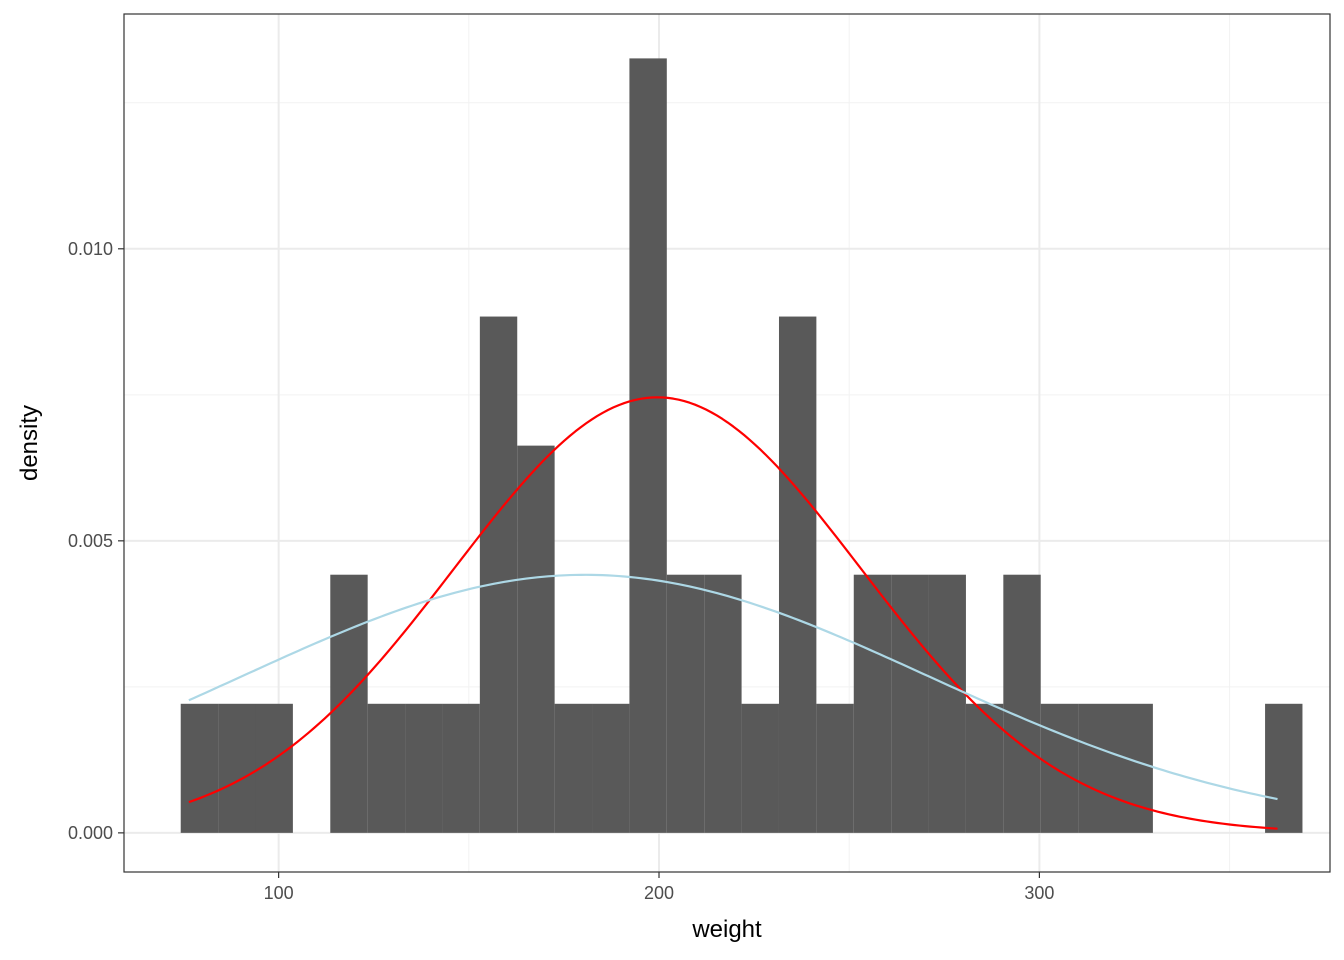 The image size is (1344, 960). I want to click on x-axis-title: weight, so click(726, 929).